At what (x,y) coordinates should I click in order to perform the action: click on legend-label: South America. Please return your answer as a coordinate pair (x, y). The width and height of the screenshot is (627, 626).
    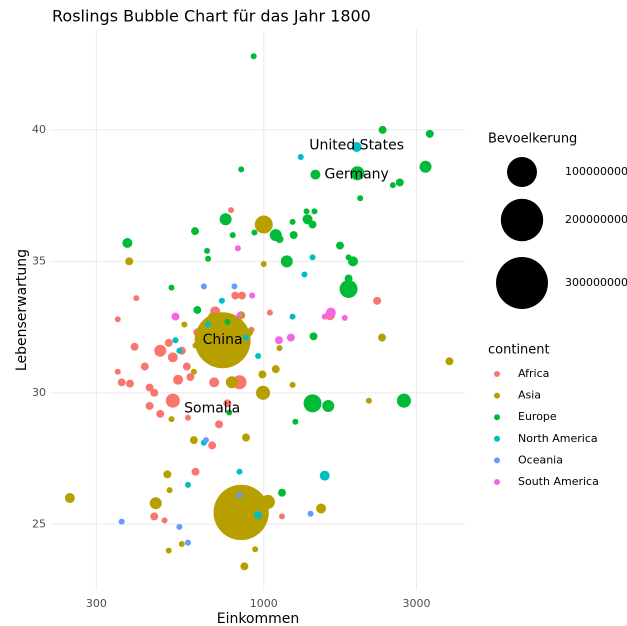
    Looking at the image, I should click on (558, 481).